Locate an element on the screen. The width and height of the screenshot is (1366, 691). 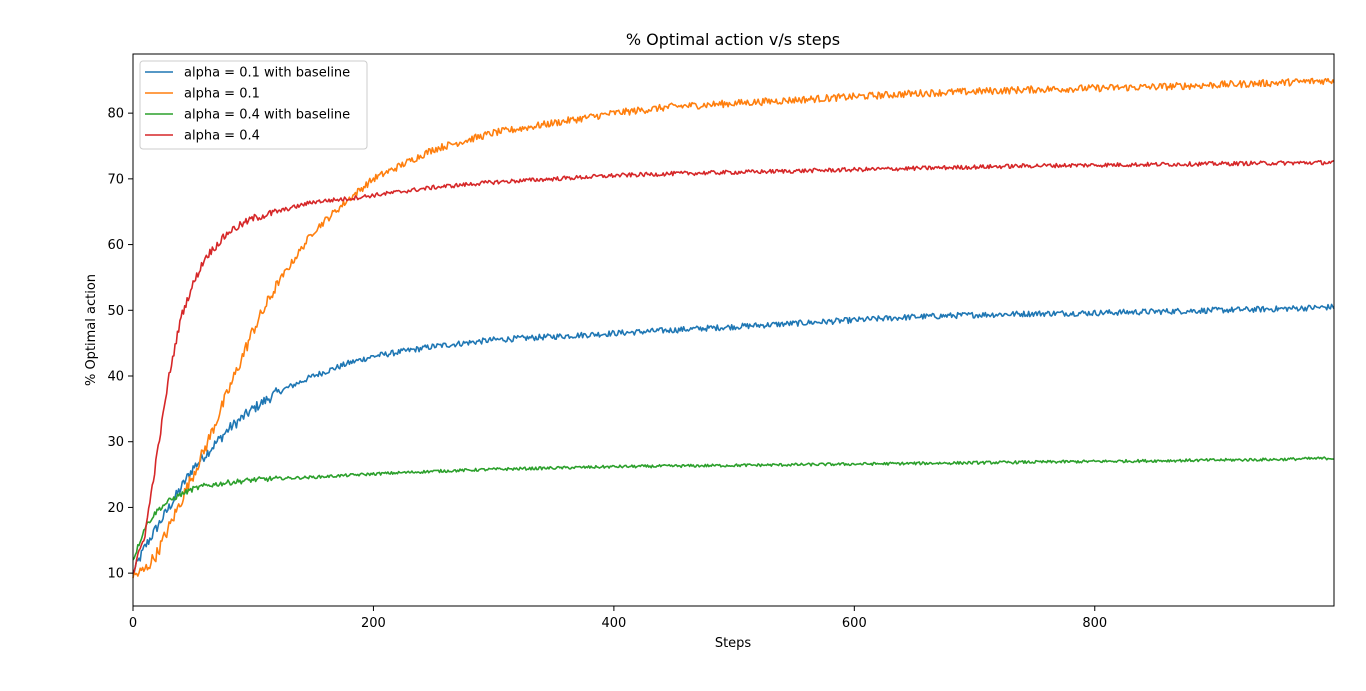
x-tick-label: 0 is located at coordinates (133, 623).